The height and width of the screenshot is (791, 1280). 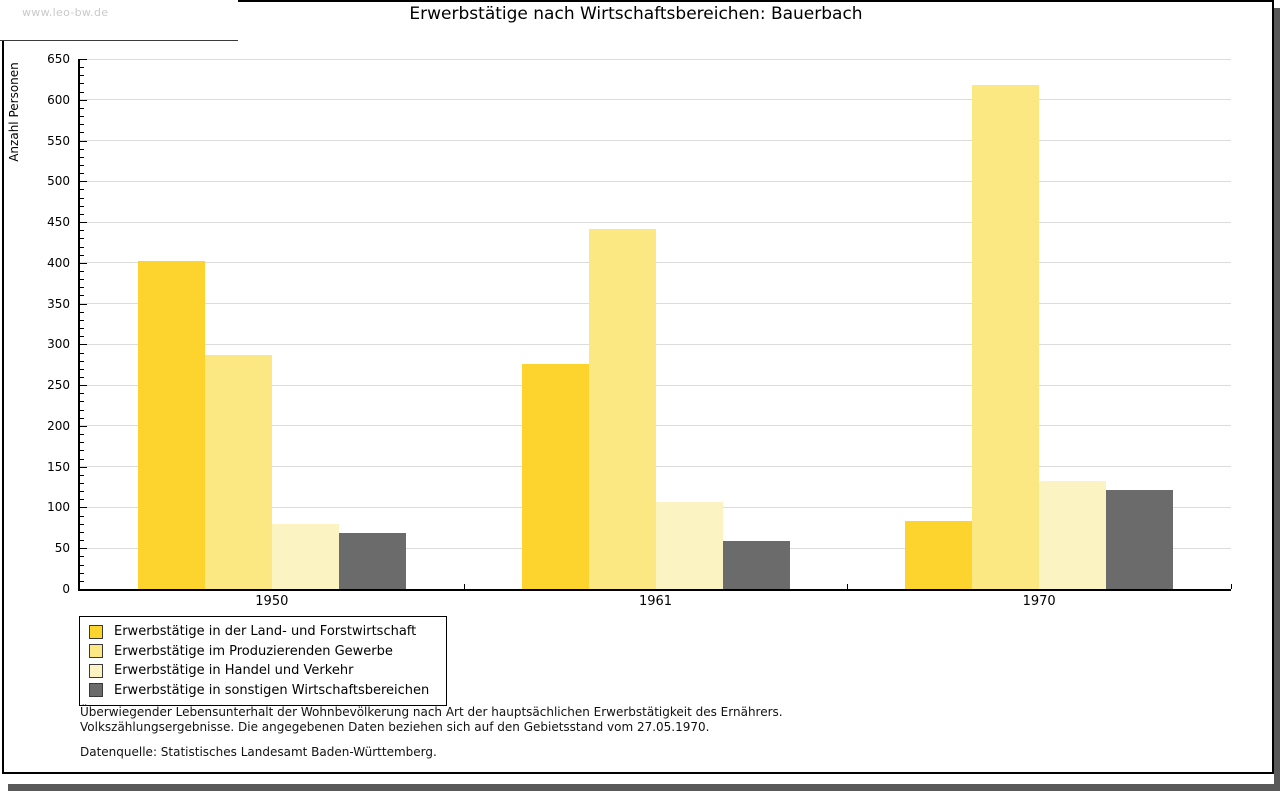 What do you see at coordinates (58, 59) in the screenshot?
I see `y-tick-label: 650` at bounding box center [58, 59].